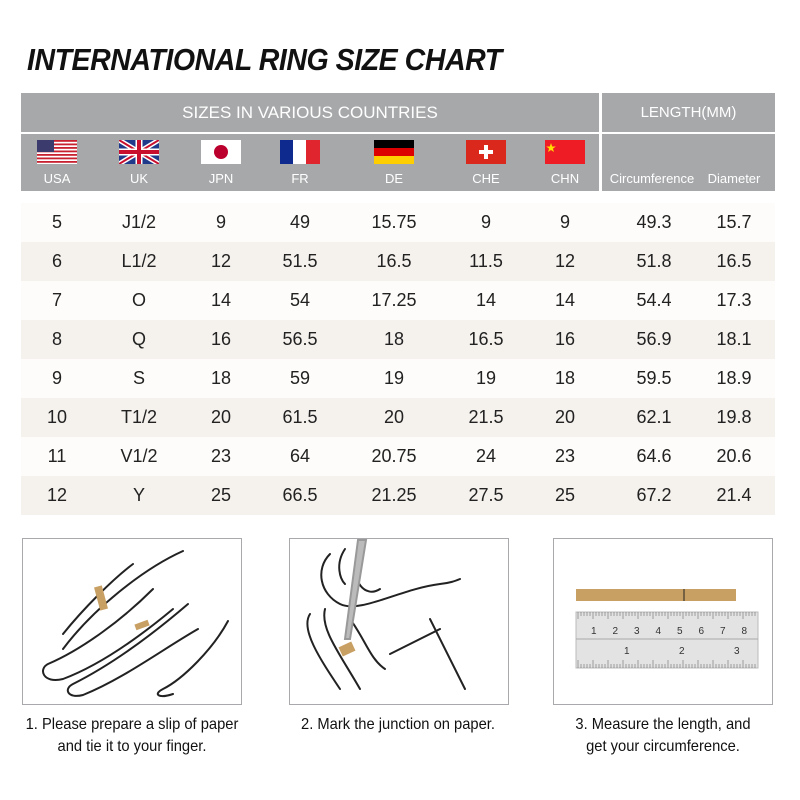  What do you see at coordinates (300, 222) in the screenshot?
I see `table-cell: 49` at bounding box center [300, 222].